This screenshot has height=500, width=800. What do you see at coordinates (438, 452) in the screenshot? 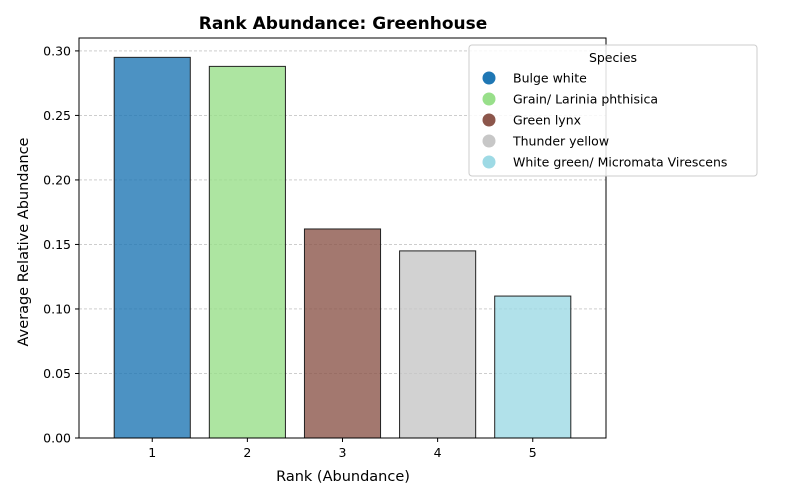
I see `x-tick-label: 4` at bounding box center [438, 452].